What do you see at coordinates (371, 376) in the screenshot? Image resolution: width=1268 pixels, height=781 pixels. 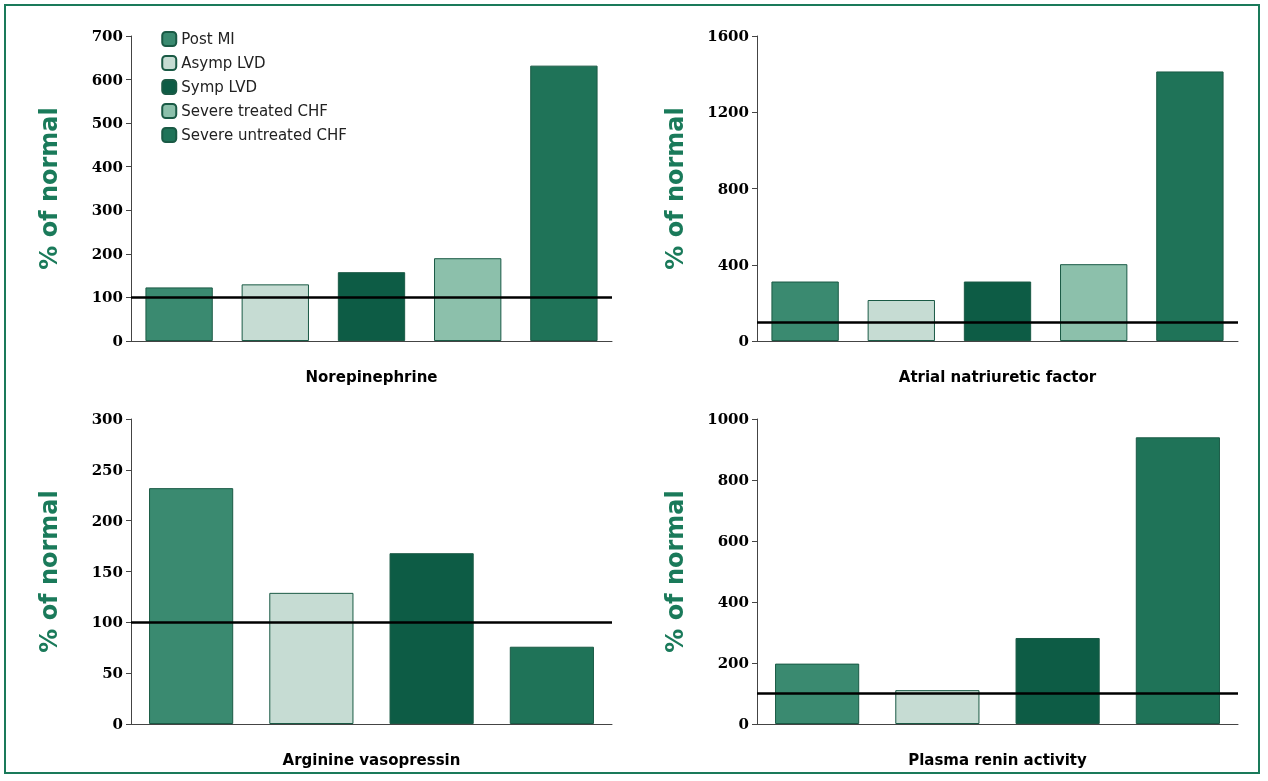 I see `x-axis-title: Norepinephrine` at bounding box center [371, 376].